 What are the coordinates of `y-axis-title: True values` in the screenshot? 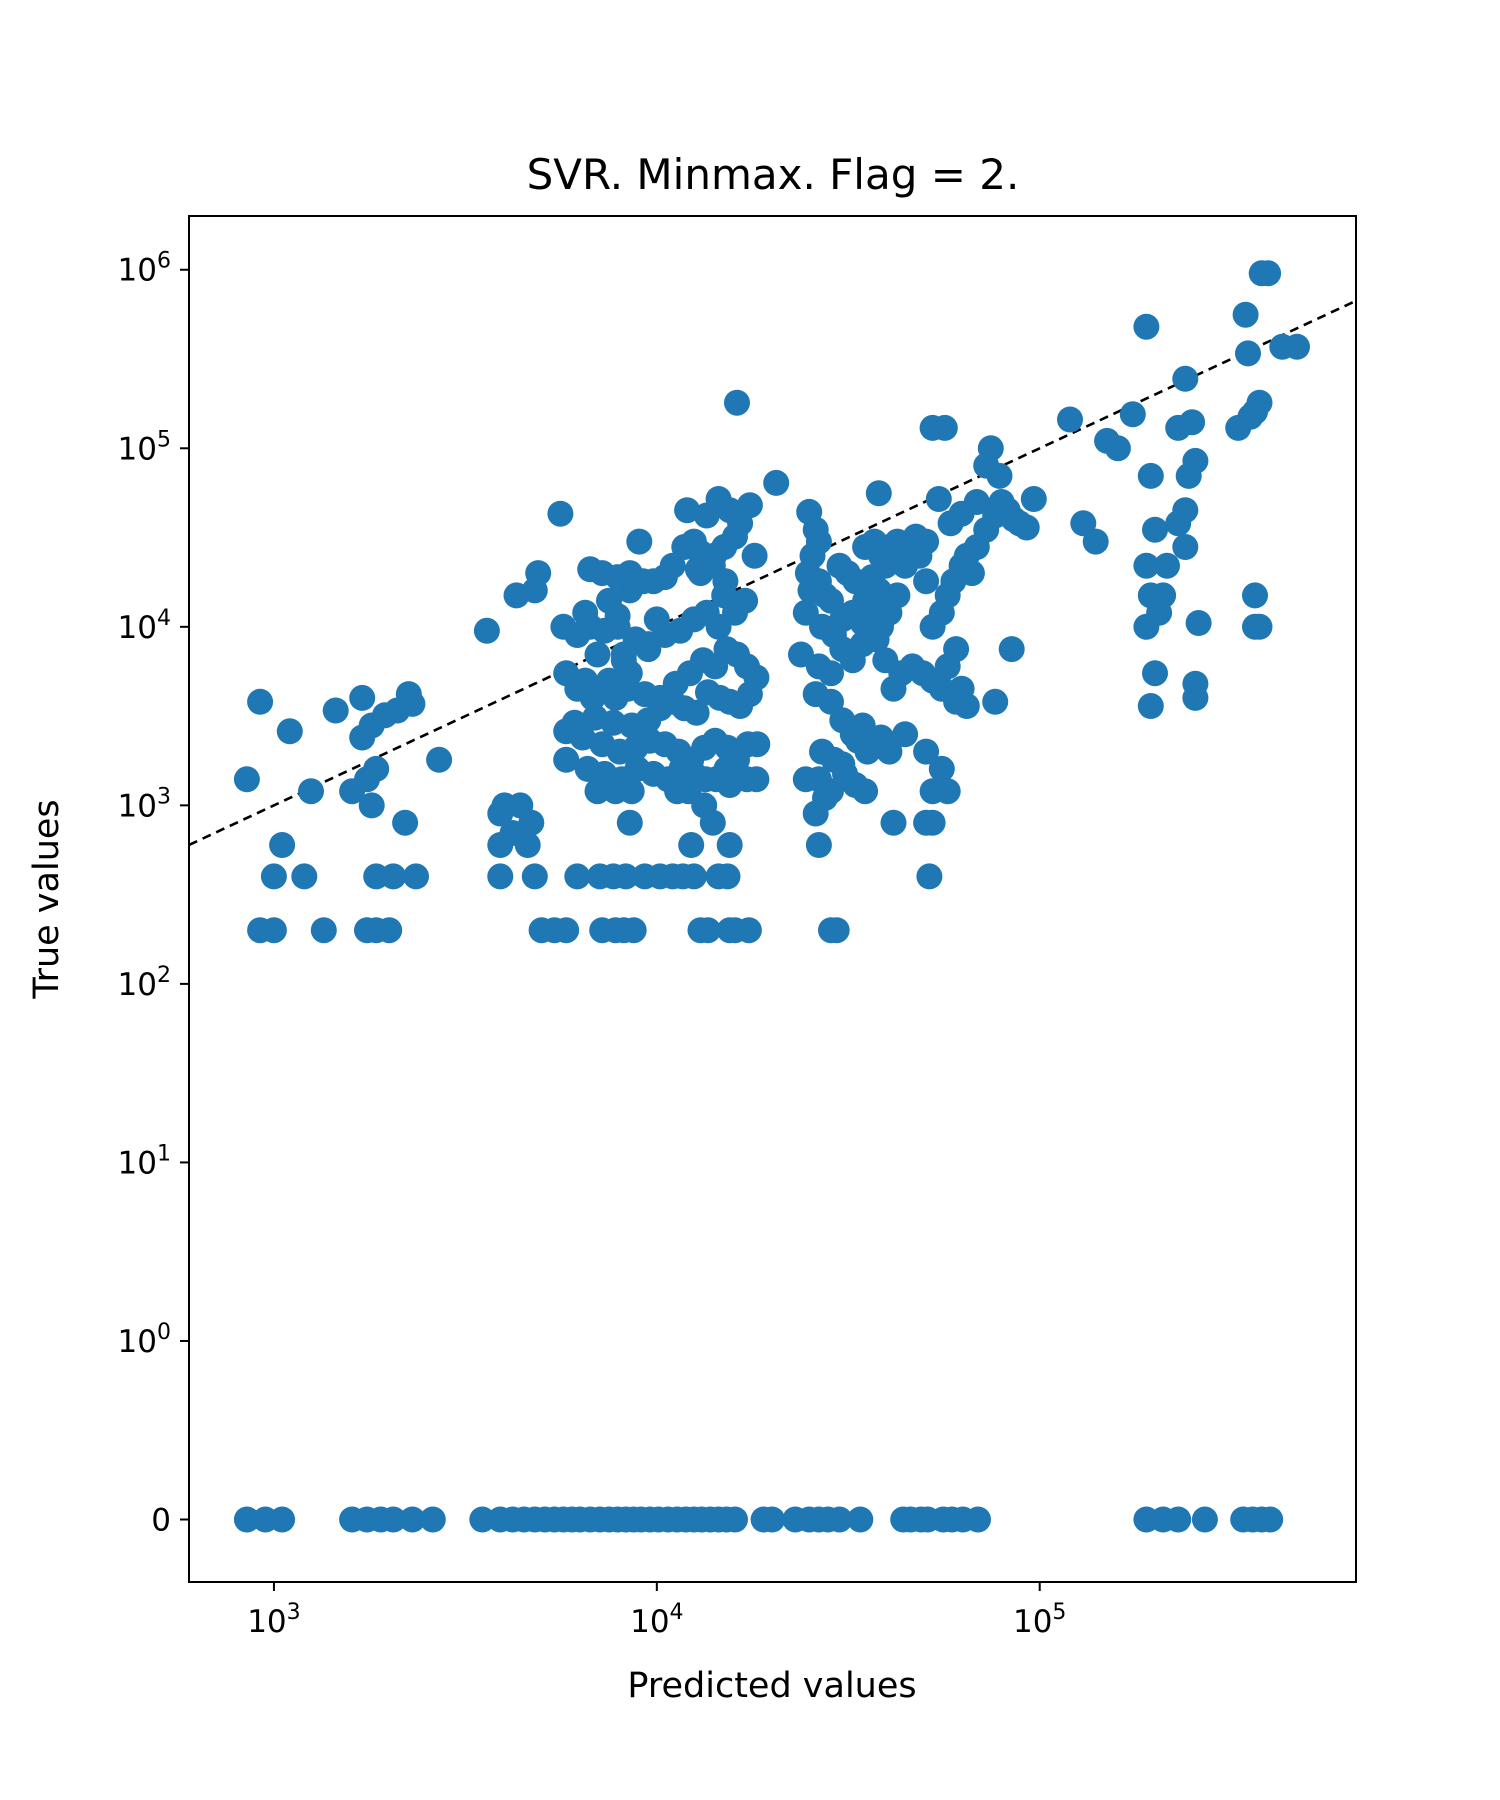 It's located at (47, 899).